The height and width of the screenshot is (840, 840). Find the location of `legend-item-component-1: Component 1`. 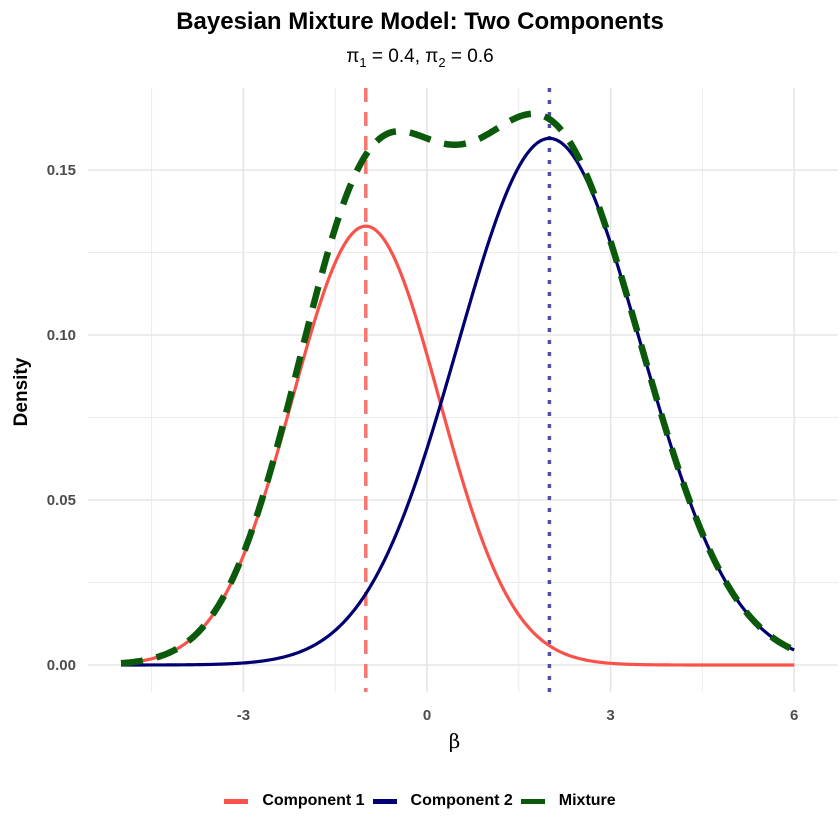

legend-item-component-1: Component 1 is located at coordinates (294, 801).